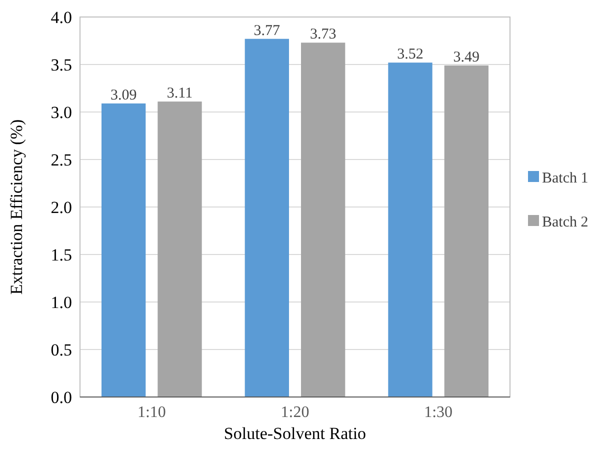 Image resolution: width=601 pixels, height=452 pixels. I want to click on x-tick-label: 1:20, so click(295, 412).